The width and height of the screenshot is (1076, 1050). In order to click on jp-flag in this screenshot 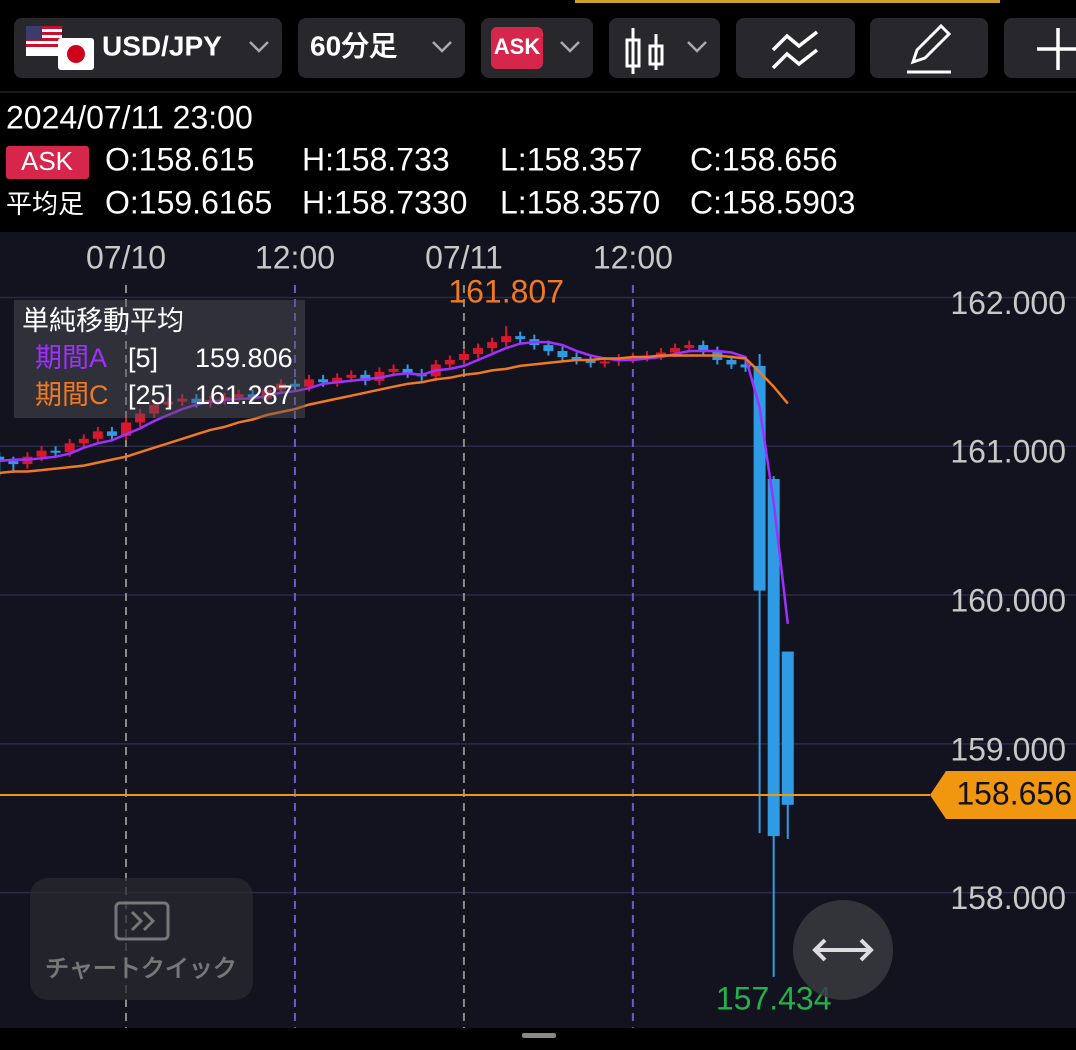, I will do `click(76, 54)`.